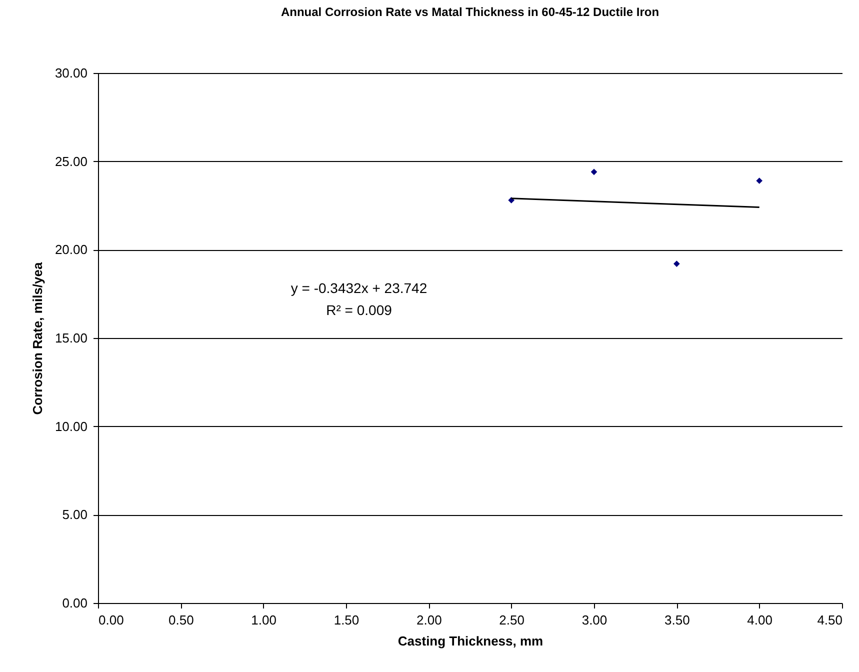 This screenshot has height=672, width=859. What do you see at coordinates (37, 338) in the screenshot?
I see `y-axis-title: Corrosion Rate, mils/yea` at bounding box center [37, 338].